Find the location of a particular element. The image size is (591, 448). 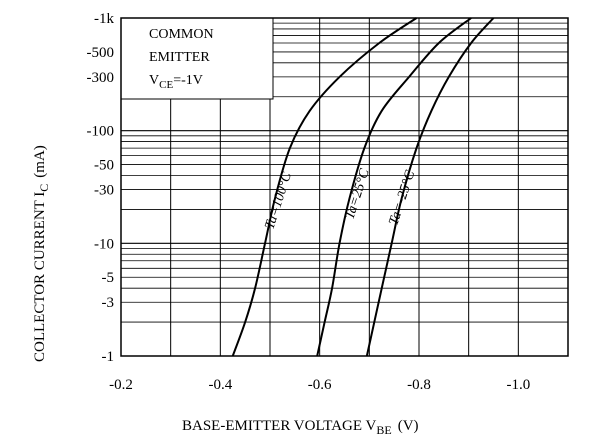

y-tick-label: -100 is located at coordinates (101, 132).